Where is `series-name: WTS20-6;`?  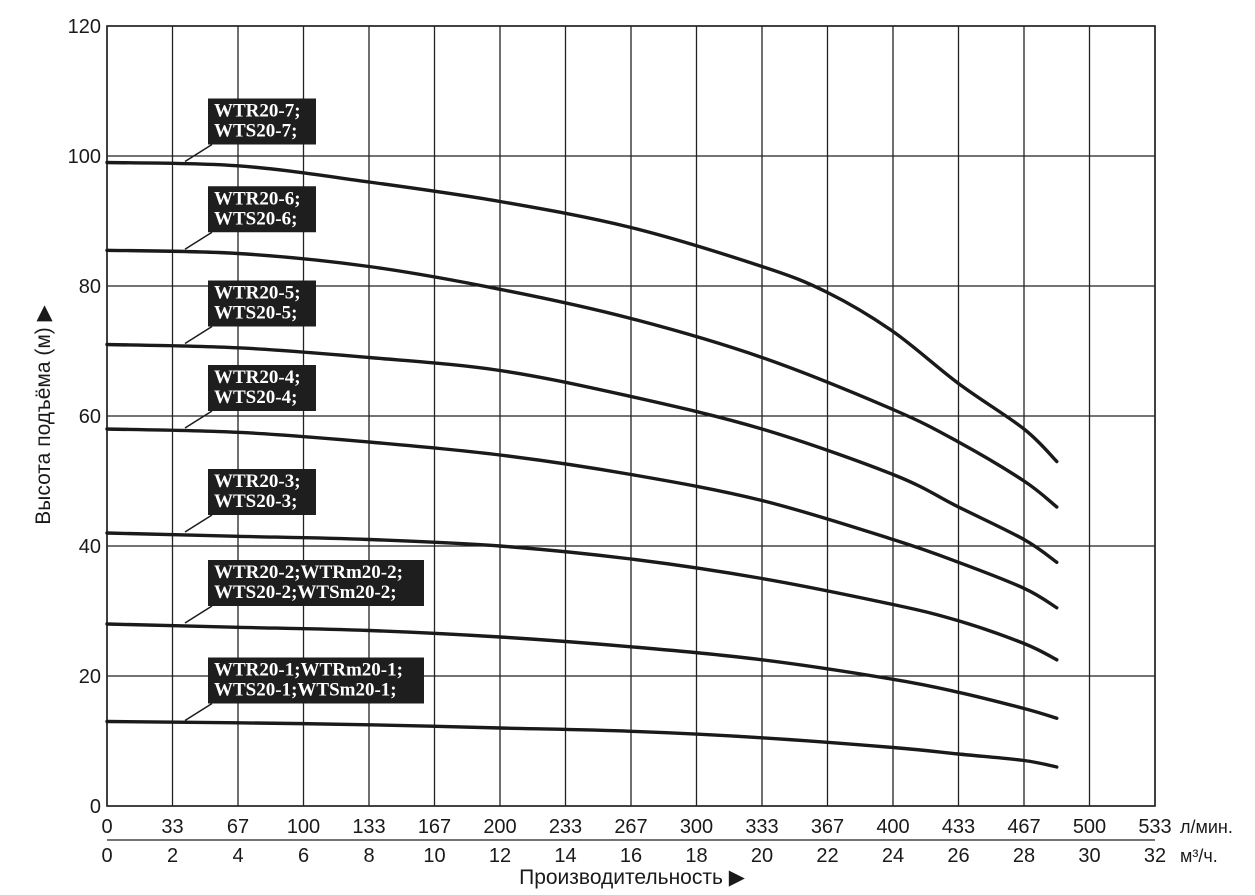 series-name: WTS20-6; is located at coordinates (255, 218).